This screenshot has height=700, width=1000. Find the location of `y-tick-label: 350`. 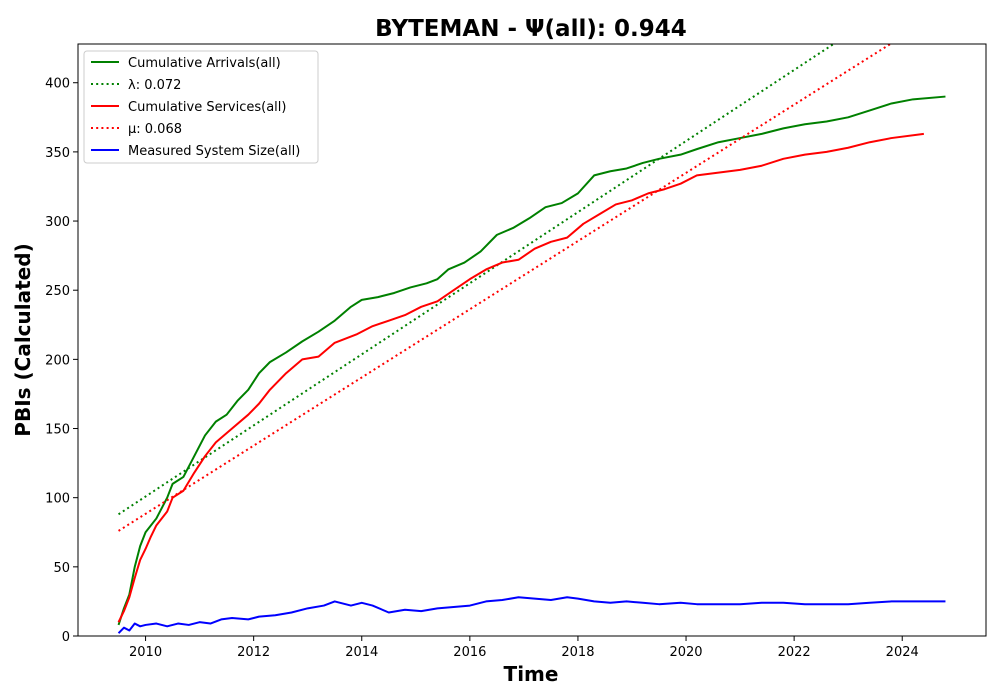

y-tick-label: 350 is located at coordinates (57, 153).